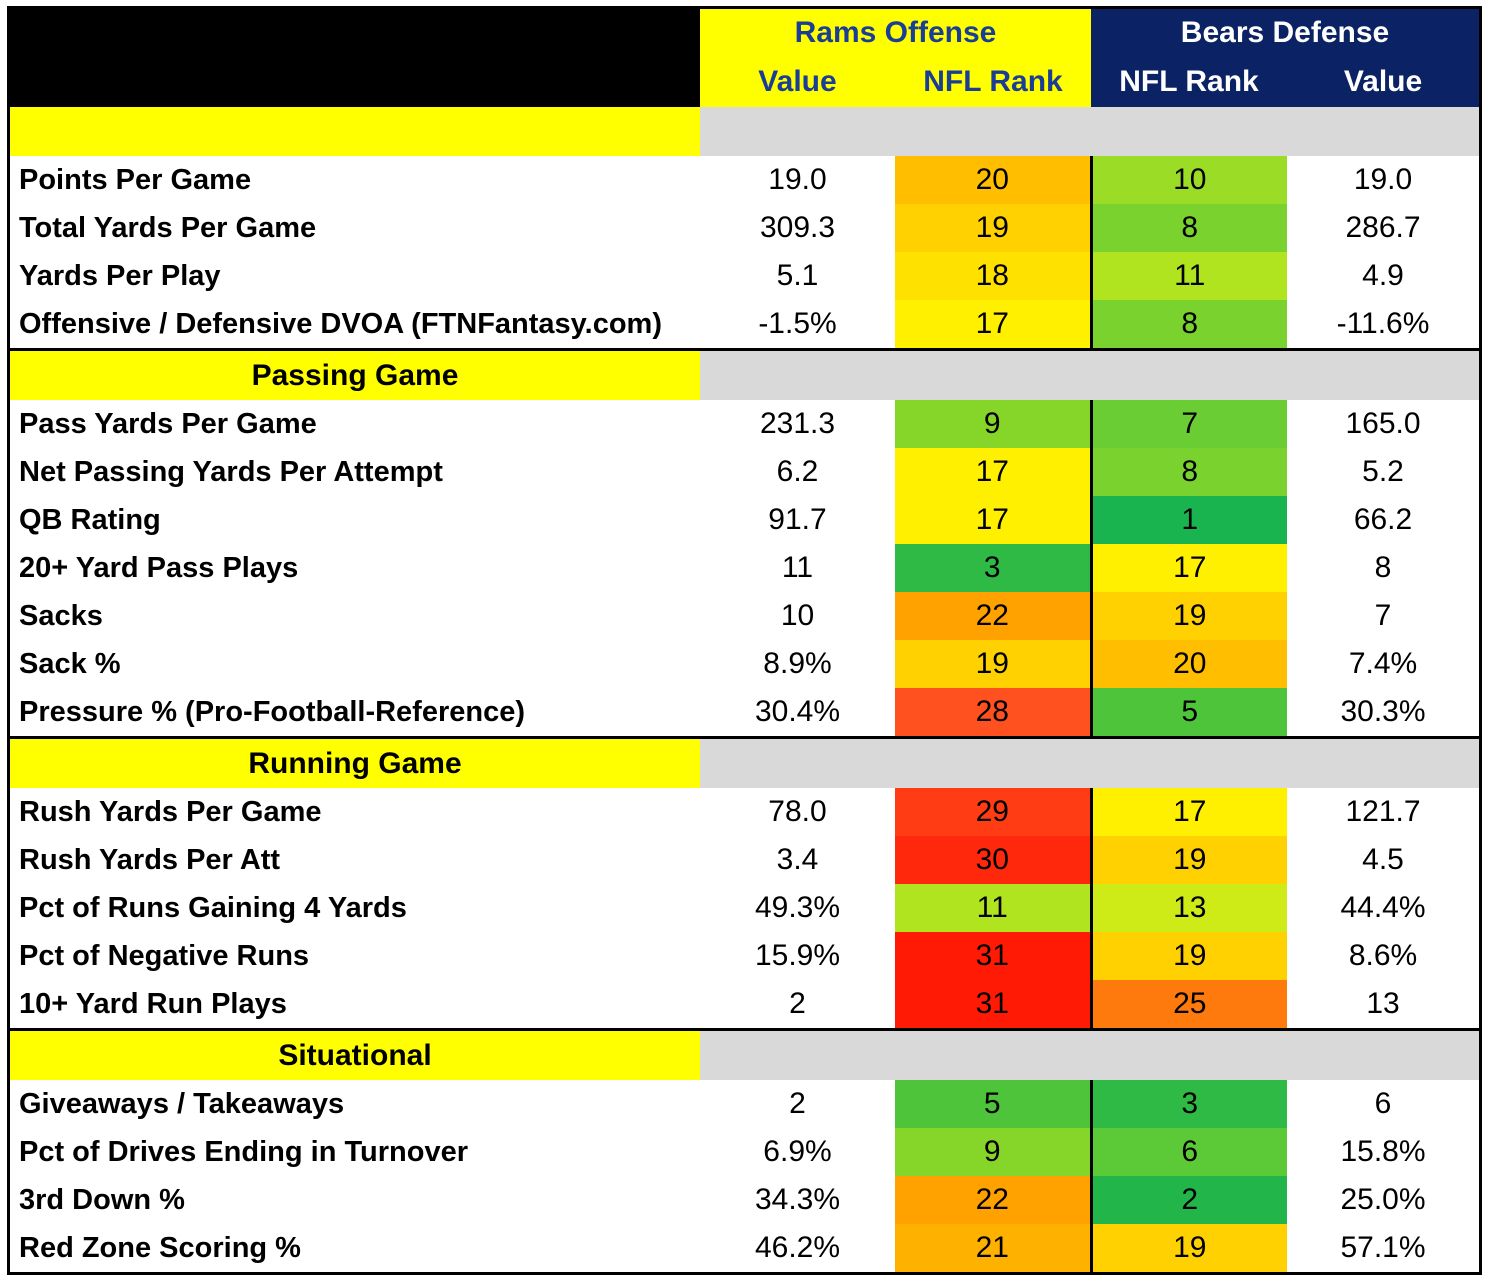 This screenshot has width=1490, height=1282. What do you see at coordinates (1090, 374) in the screenshot?
I see `section-spacer` at bounding box center [1090, 374].